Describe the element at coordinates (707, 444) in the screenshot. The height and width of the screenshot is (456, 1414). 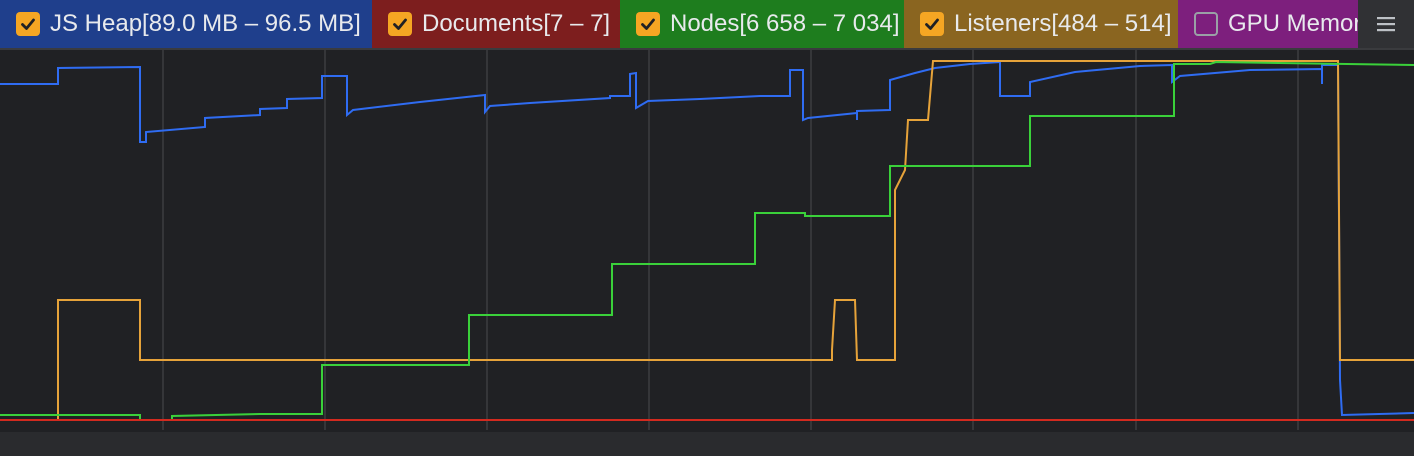
I see `timeline-bottom-strip` at that location.